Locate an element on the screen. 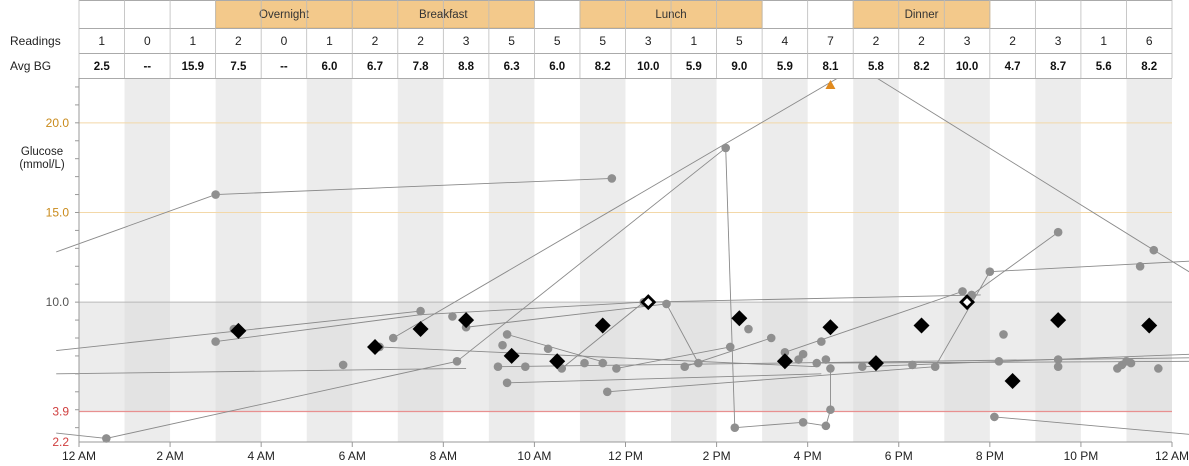 This screenshot has width=1189, height=466. y-tick-label: 3.9 is located at coordinates (60, 412).